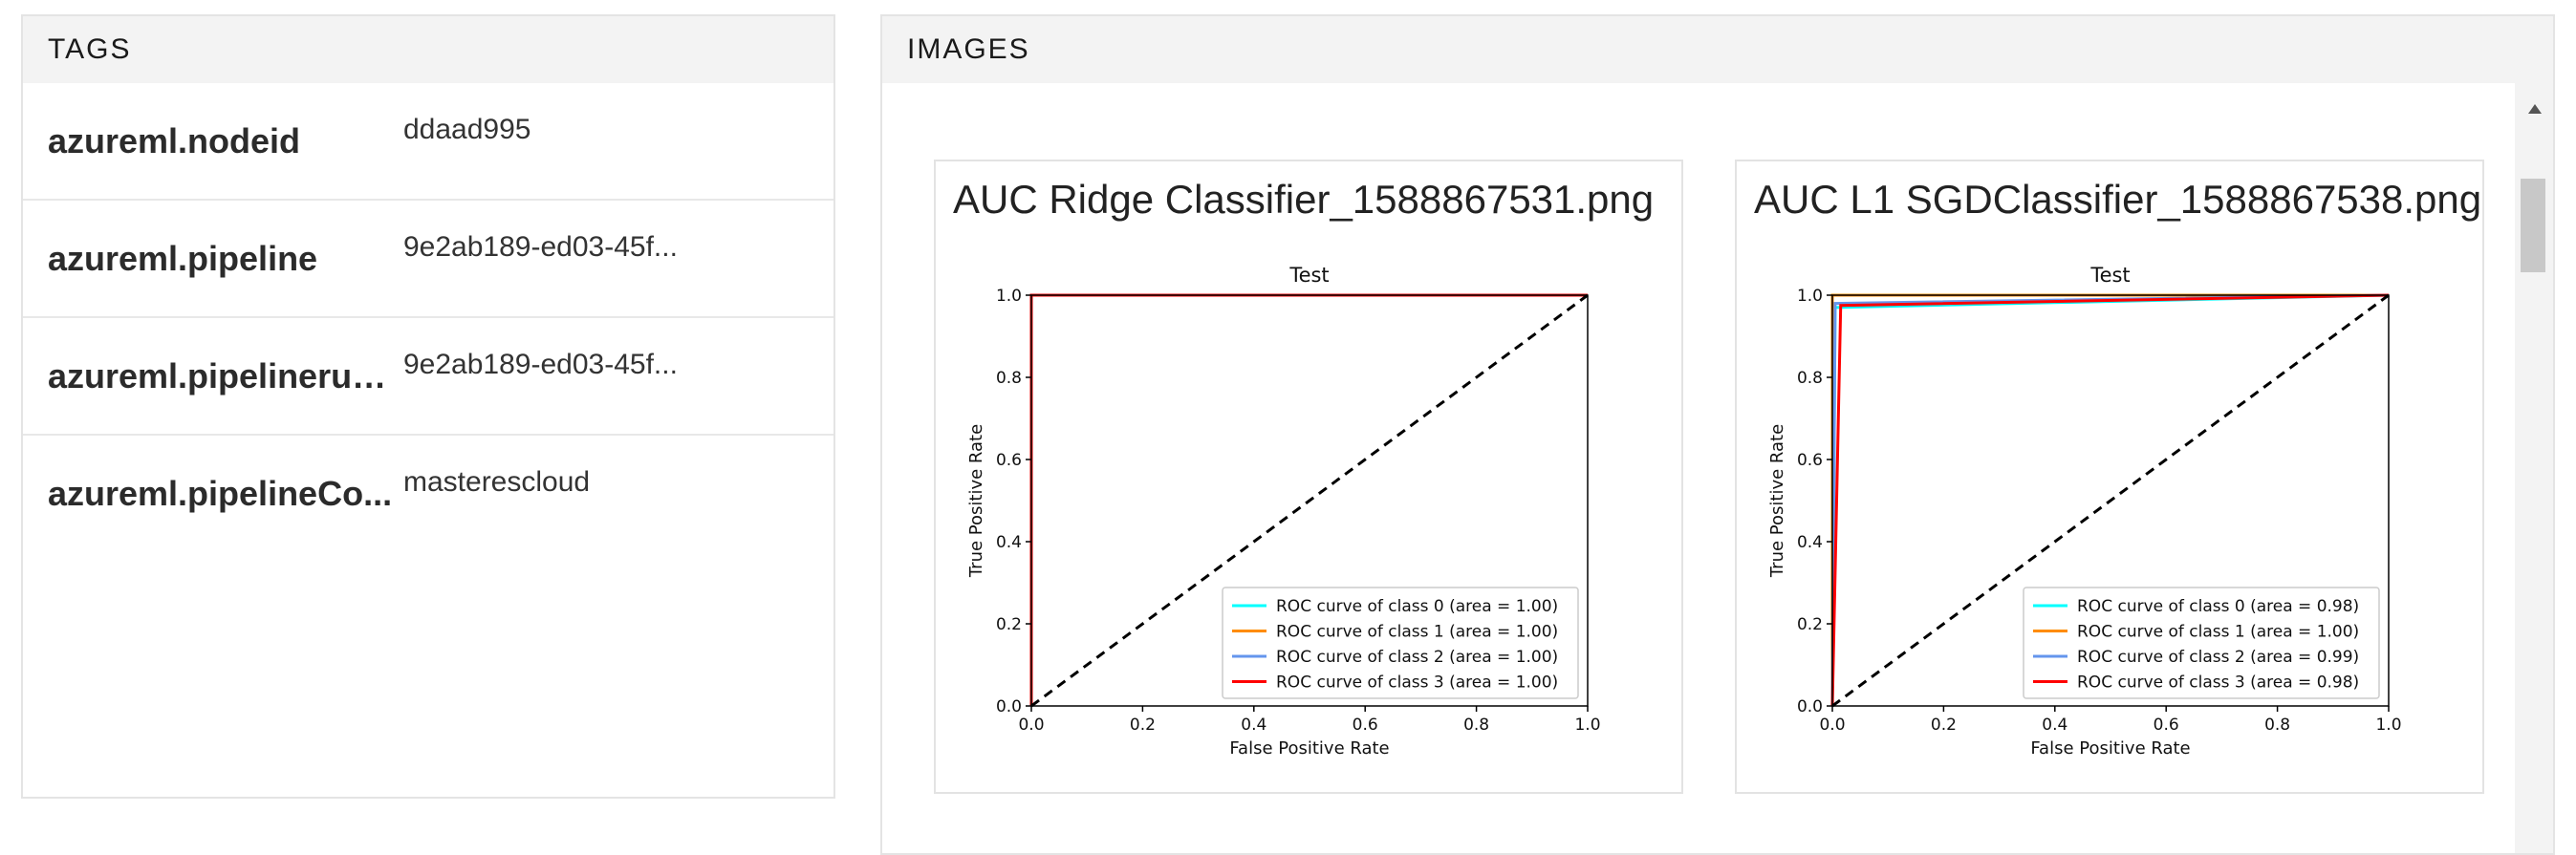 Image resolution: width=2576 pixels, height=855 pixels. Describe the element at coordinates (2218, 683) in the screenshot. I see `legend-entry: ROC curve of class 3 (area = 0.98)` at that location.